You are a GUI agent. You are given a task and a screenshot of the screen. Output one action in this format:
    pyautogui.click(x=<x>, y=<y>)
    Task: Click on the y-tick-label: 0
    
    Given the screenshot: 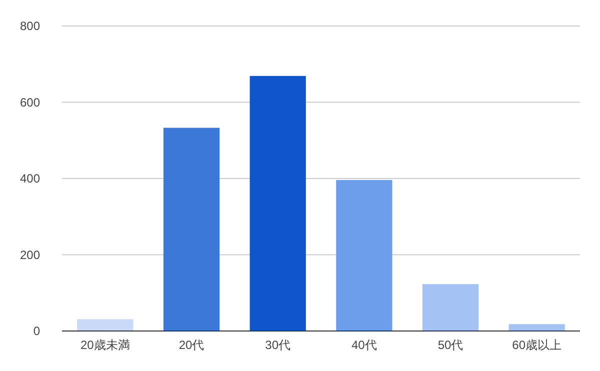 What is the action you would take?
    pyautogui.click(x=36, y=331)
    